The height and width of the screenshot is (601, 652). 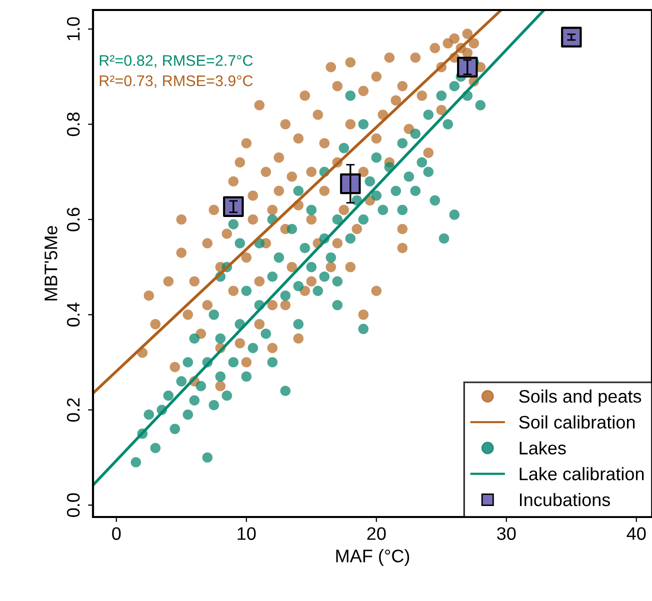 What do you see at coordinates (543, 447) in the screenshot?
I see `legend-label: Lakes` at bounding box center [543, 447].